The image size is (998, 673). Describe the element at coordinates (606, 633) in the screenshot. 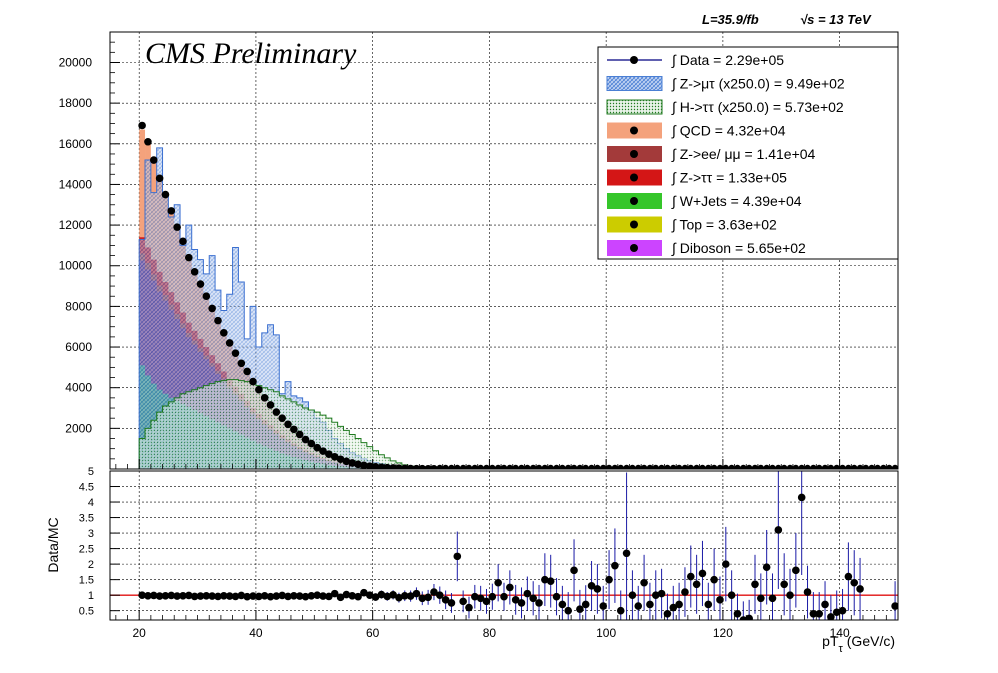

I see `ratio-x-tick-label: 100` at that location.